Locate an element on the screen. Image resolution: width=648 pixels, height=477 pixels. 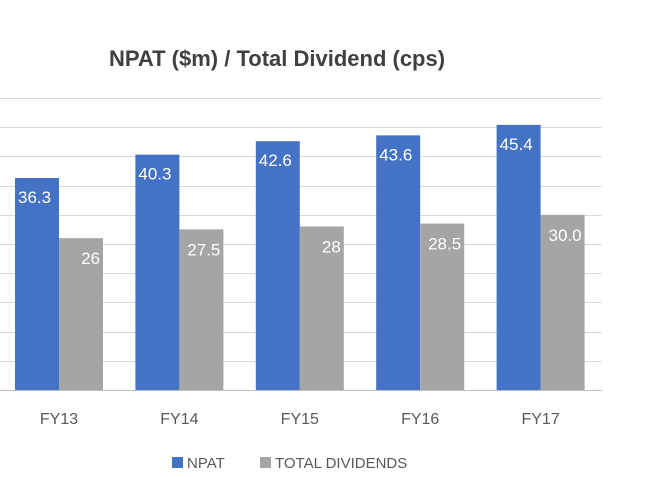
x-tick-label: FY16 is located at coordinates (420, 419).